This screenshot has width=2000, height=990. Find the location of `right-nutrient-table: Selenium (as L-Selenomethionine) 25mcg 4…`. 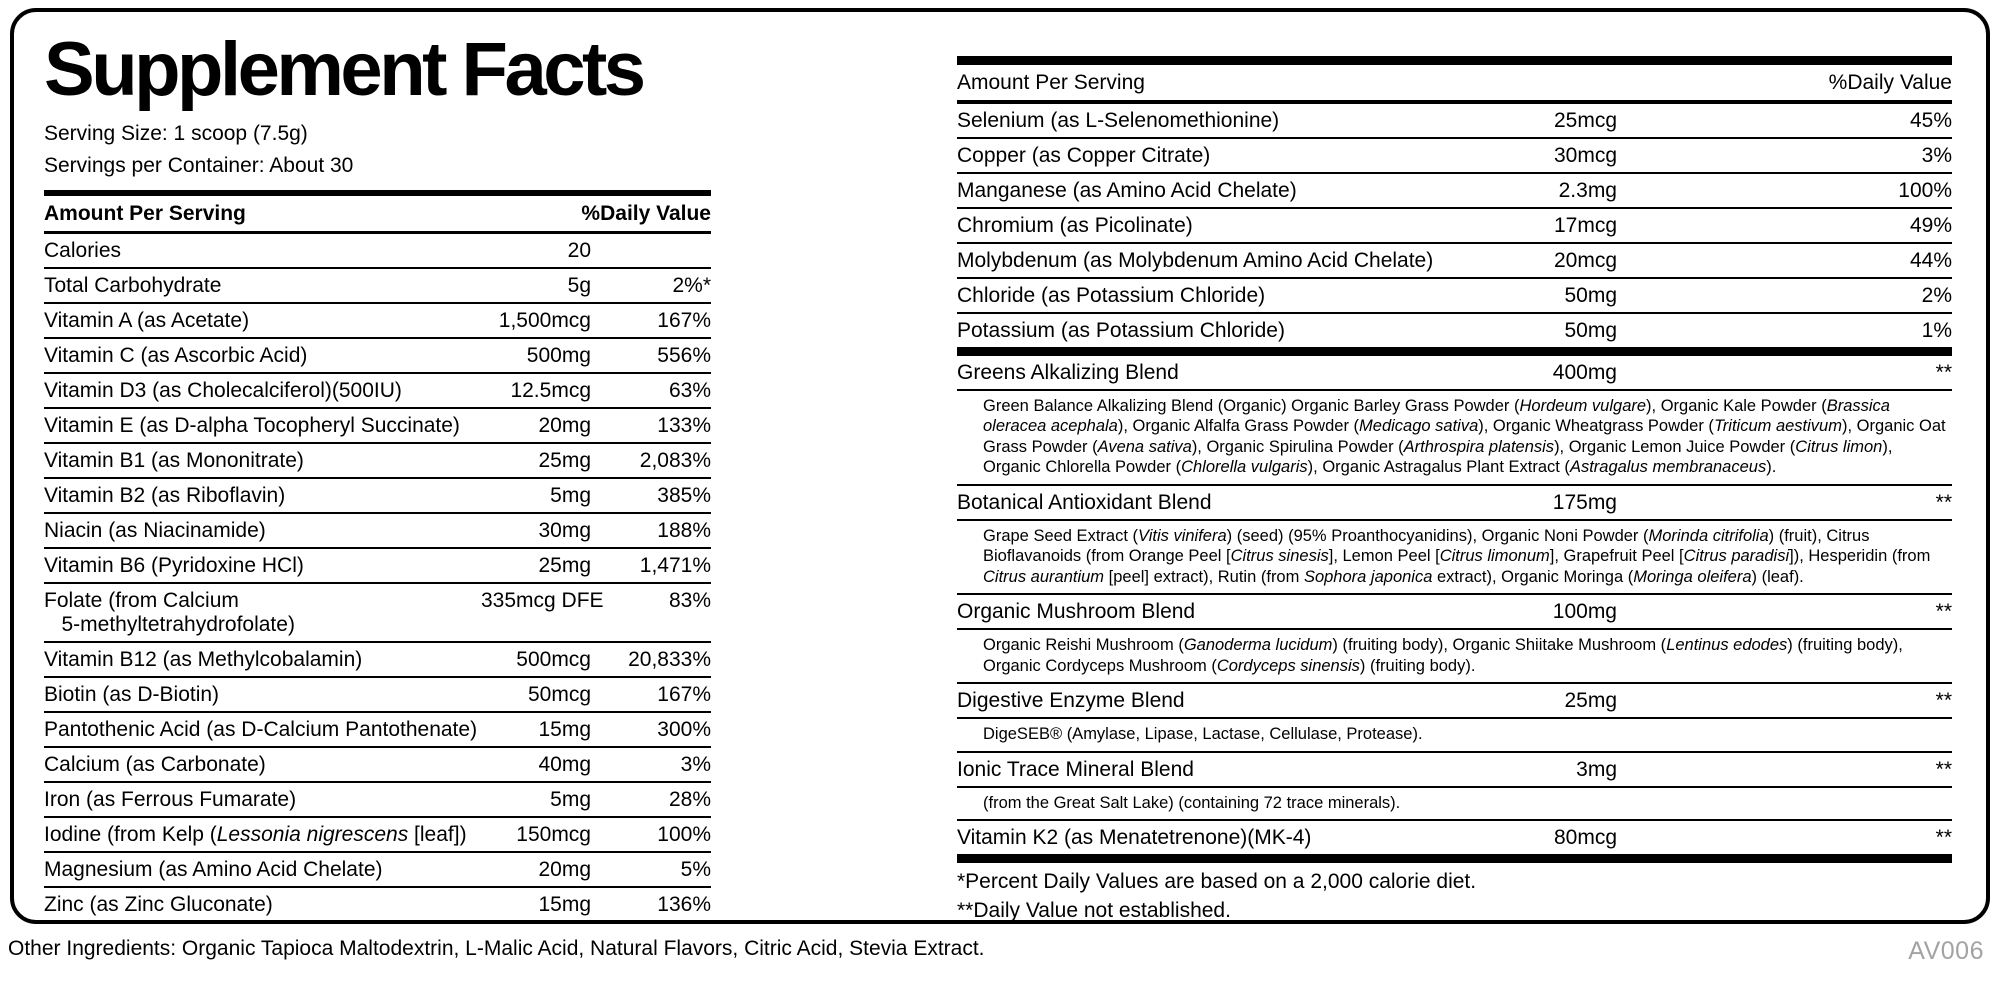

right-nutrient-table: Selenium (as L-Selenomethionine) 25mcg 4… is located at coordinates (1454, 225).